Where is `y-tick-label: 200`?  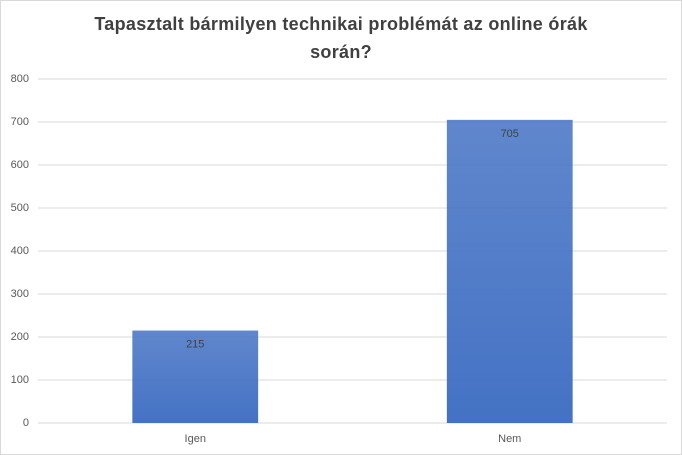
y-tick-label: 200 is located at coordinates (20, 337).